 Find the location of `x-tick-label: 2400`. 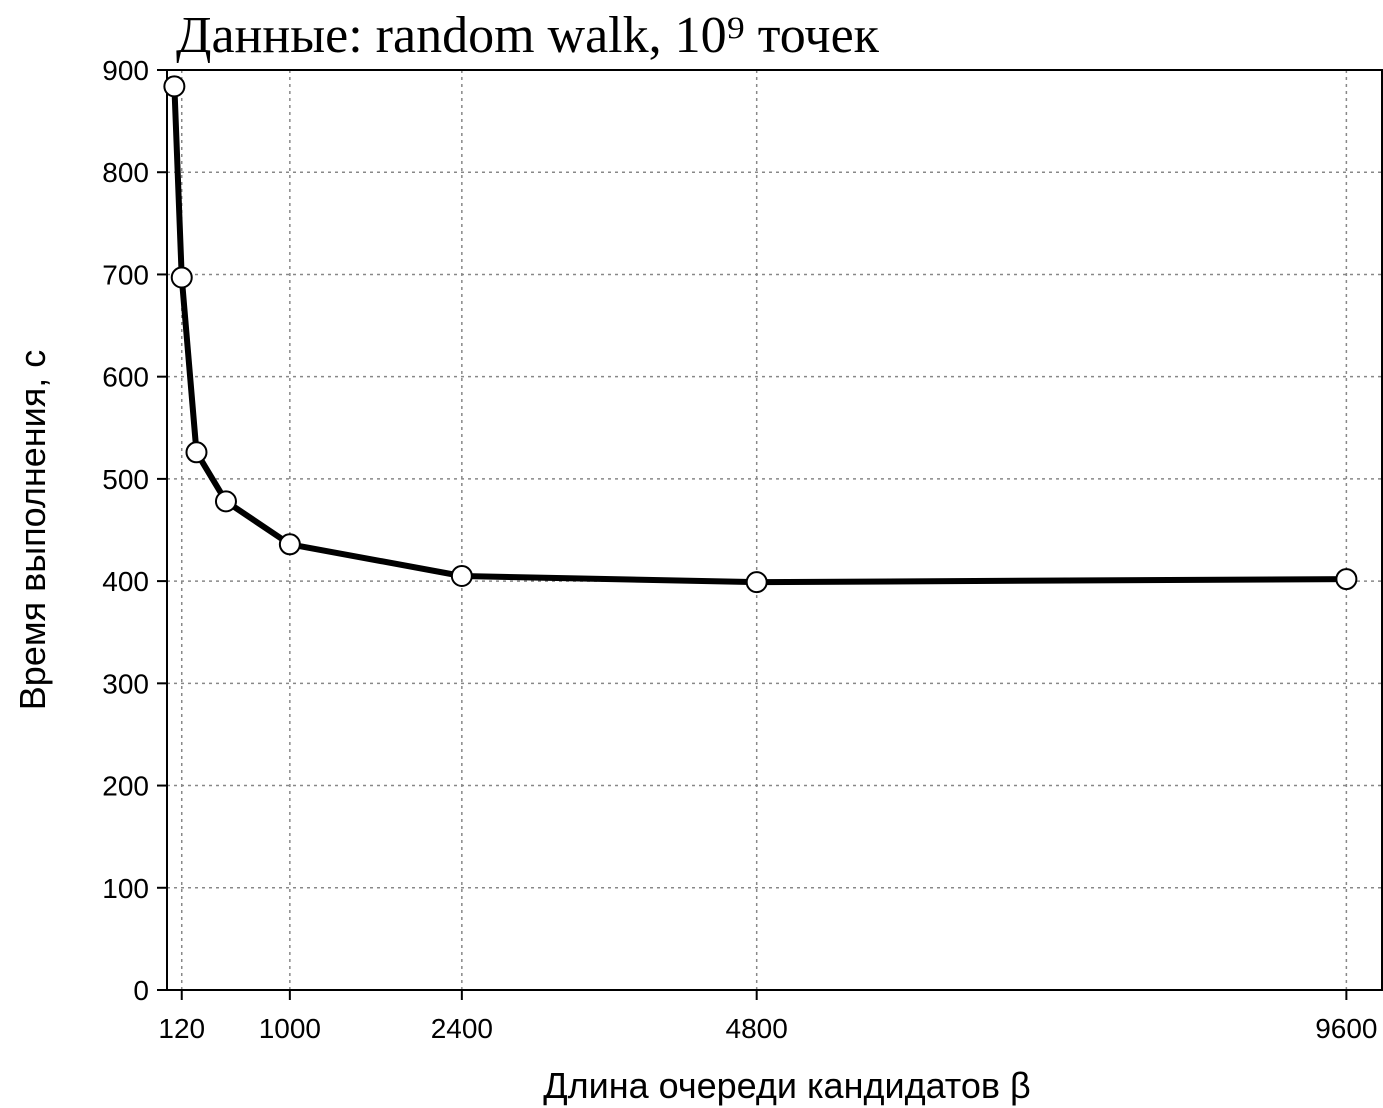

x-tick-label: 2400 is located at coordinates (462, 1028).